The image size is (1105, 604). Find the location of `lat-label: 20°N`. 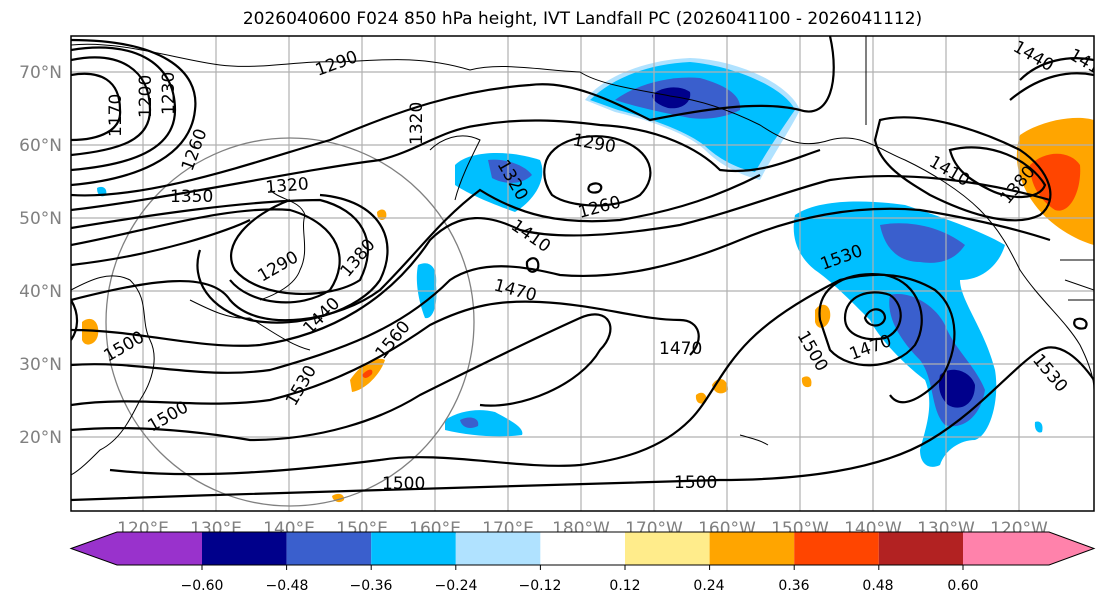

lat-label: 20°N is located at coordinates (40, 438).